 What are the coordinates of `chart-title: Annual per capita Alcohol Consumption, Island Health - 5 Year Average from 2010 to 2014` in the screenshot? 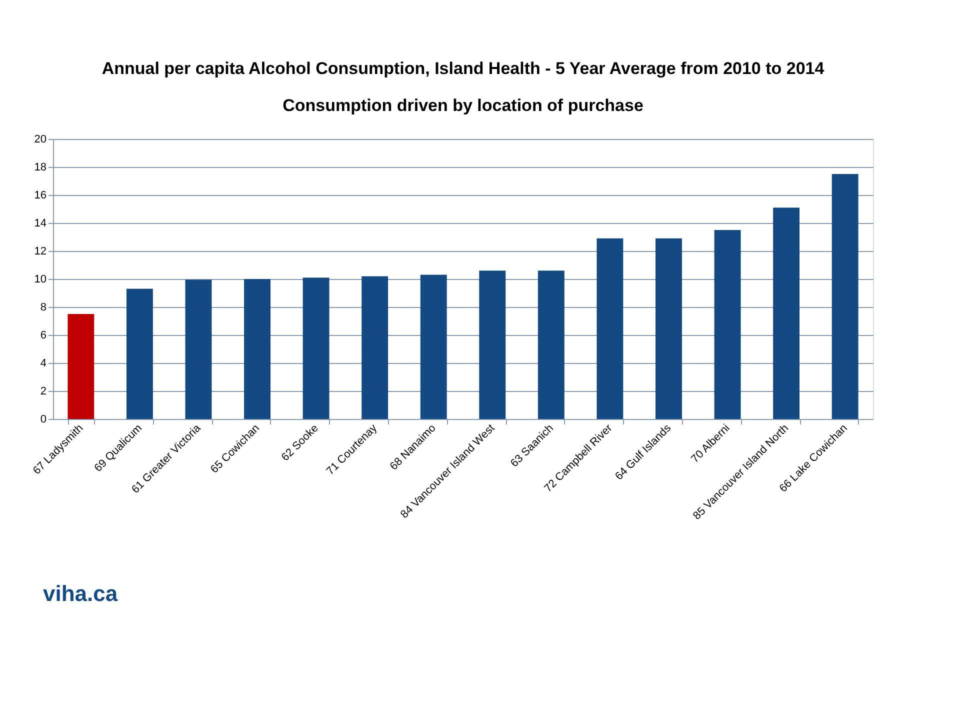 It's located at (463, 68).